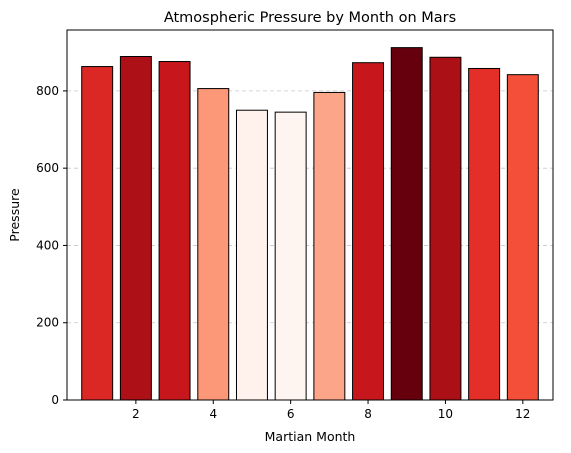 The image size is (571, 453). Describe the element at coordinates (213, 414) in the screenshot. I see `x-tick-label: 4` at that location.